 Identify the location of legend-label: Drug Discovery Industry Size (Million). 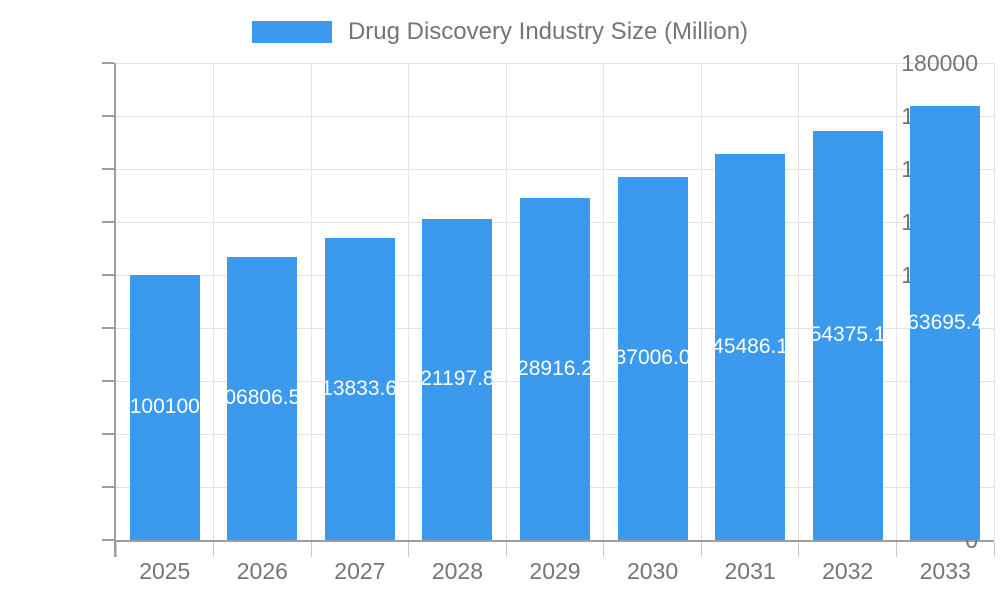
(548, 31).